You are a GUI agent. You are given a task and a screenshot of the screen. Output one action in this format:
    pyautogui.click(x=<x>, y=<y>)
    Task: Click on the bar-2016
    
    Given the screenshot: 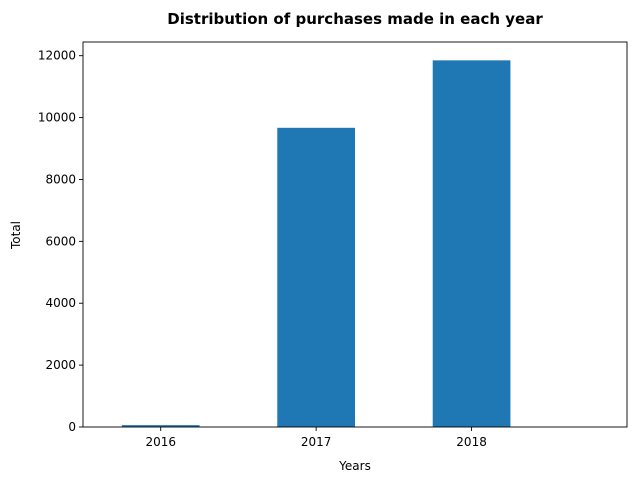 What is the action you would take?
    pyautogui.click(x=160, y=426)
    